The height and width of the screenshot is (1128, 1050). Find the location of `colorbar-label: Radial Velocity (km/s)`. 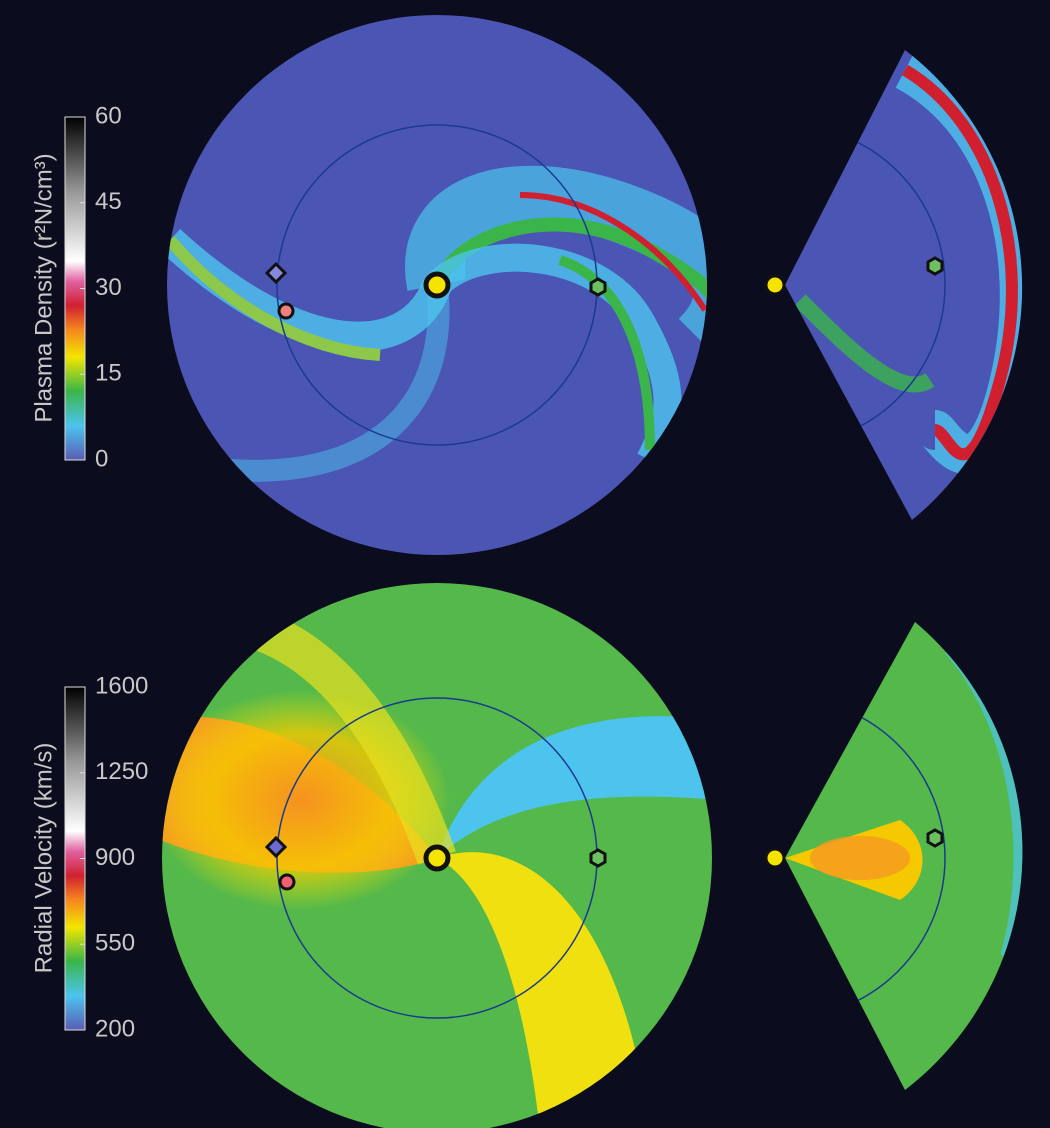

colorbar-label: Radial Velocity (km/s) is located at coordinates (43, 858).